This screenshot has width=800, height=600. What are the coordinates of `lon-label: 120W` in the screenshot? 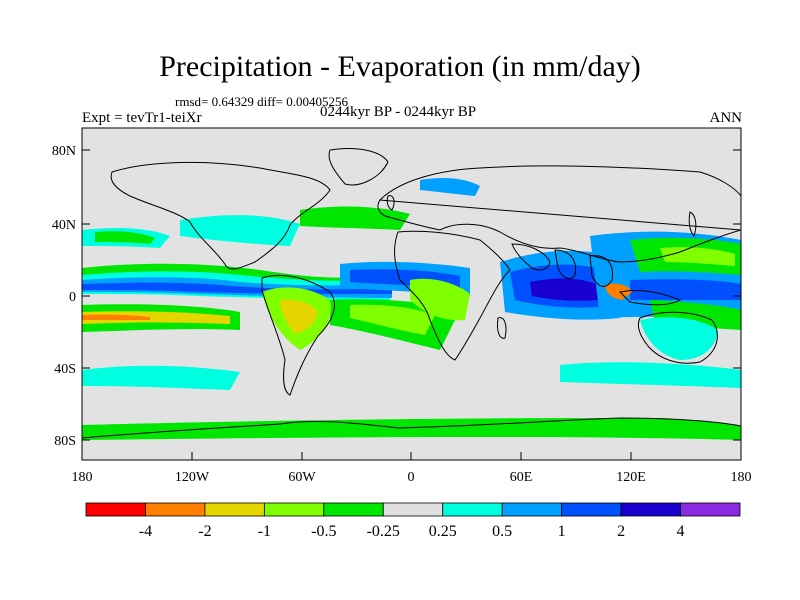 It's located at (192, 477).